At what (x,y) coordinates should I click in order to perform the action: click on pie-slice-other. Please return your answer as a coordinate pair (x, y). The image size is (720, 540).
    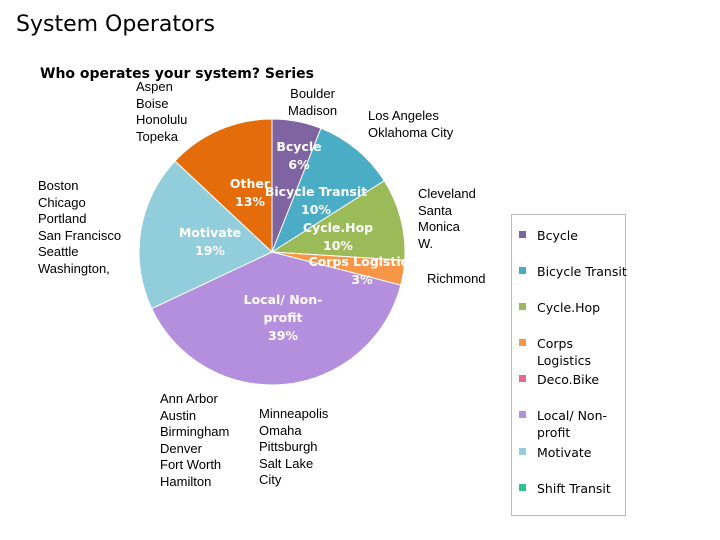
    Looking at the image, I should click on (223, 186).